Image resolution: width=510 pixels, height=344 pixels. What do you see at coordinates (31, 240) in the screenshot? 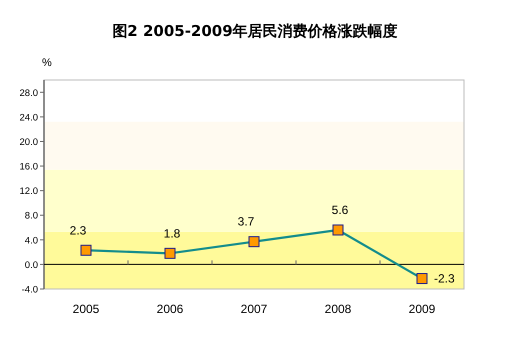
I see `y-tick-label: 4.0` at bounding box center [31, 240].